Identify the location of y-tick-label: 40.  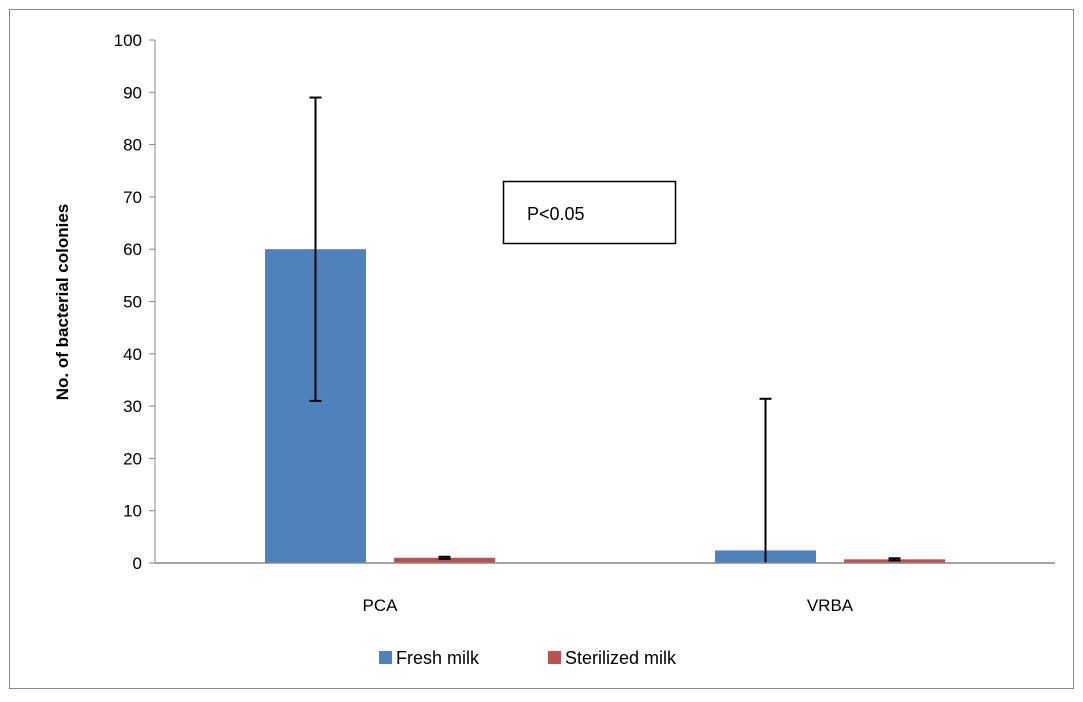
(132, 354).